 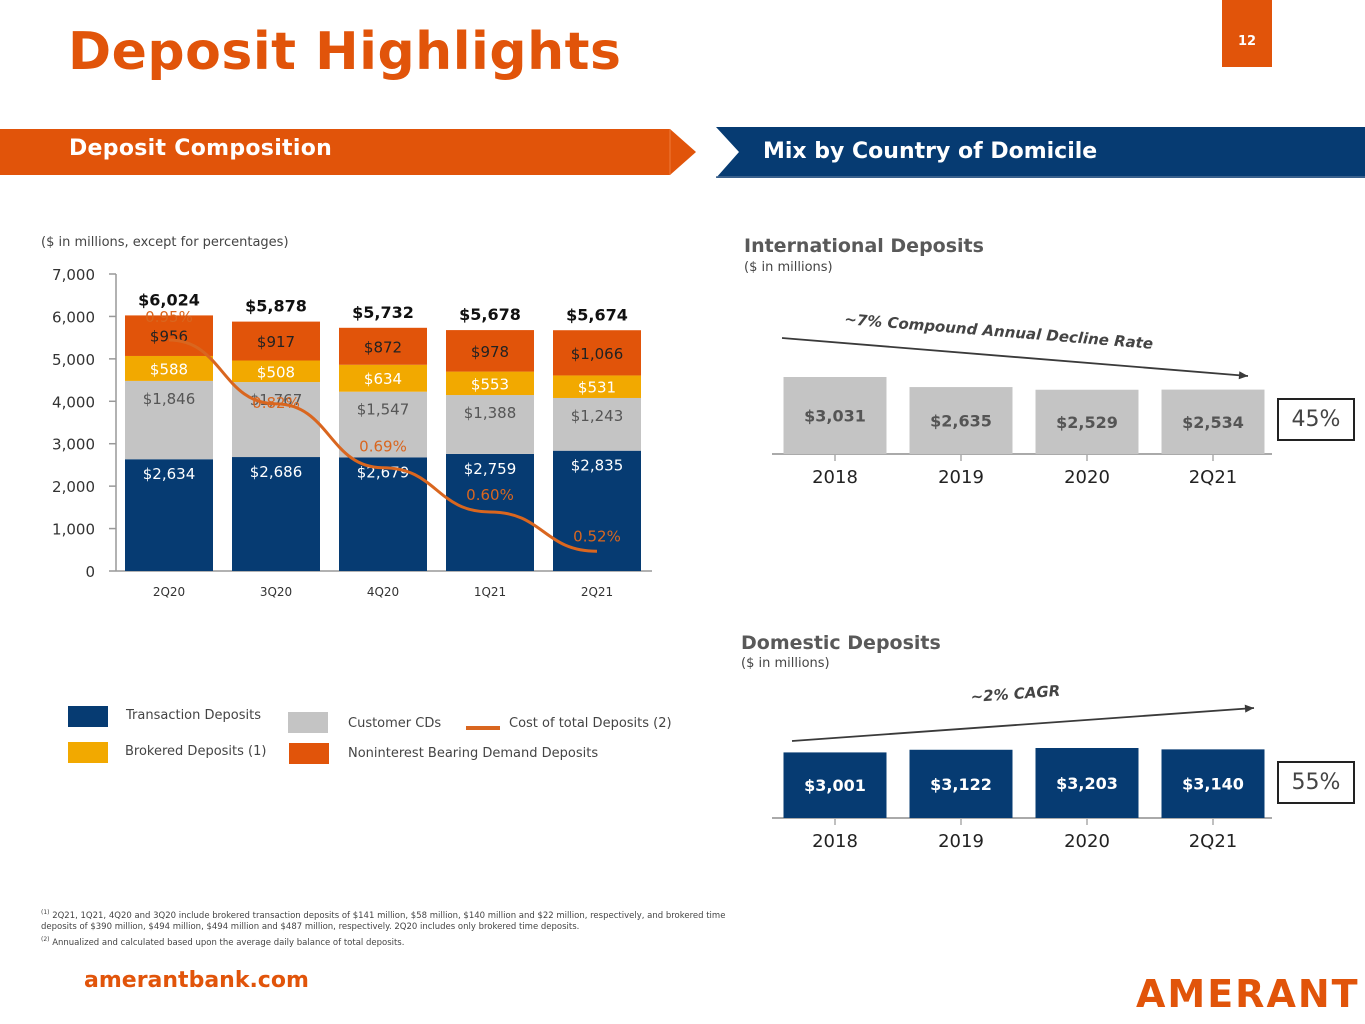 I want to click on bar-value-label: $2,635, so click(x=961, y=421).